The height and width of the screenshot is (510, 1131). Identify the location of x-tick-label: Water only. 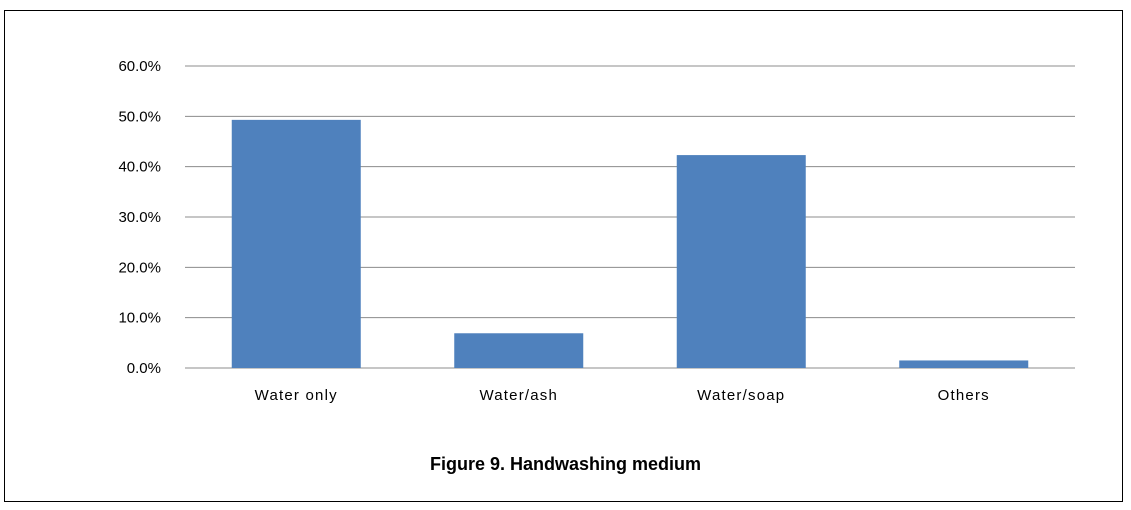
(296, 395).